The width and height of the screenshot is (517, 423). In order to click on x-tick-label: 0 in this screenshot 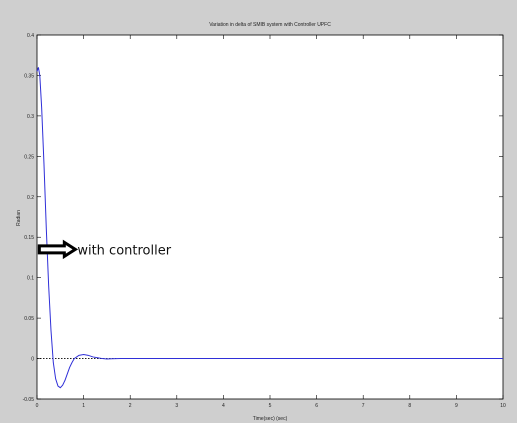, I will do `click(37, 406)`.